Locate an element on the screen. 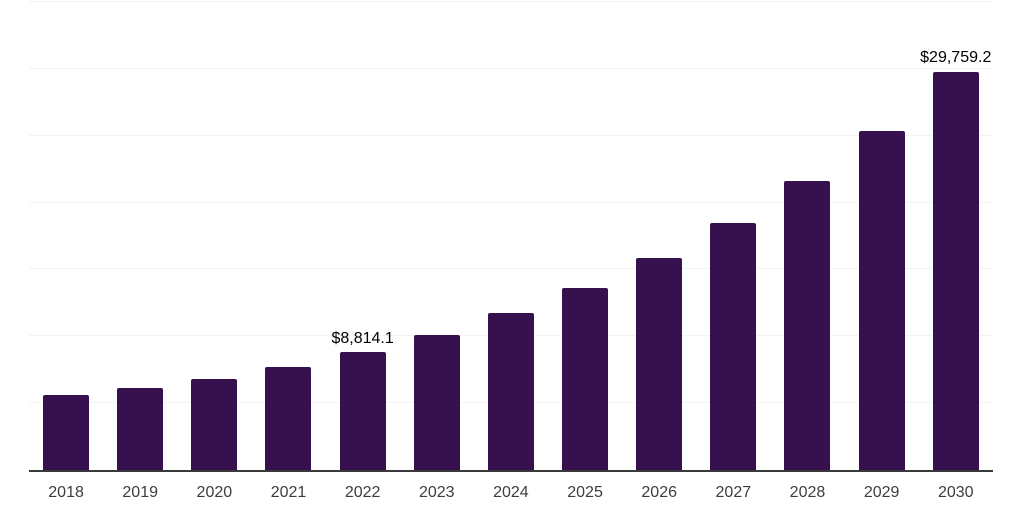 This screenshot has width=1024, height=512. bar-2026 is located at coordinates (659, 364).